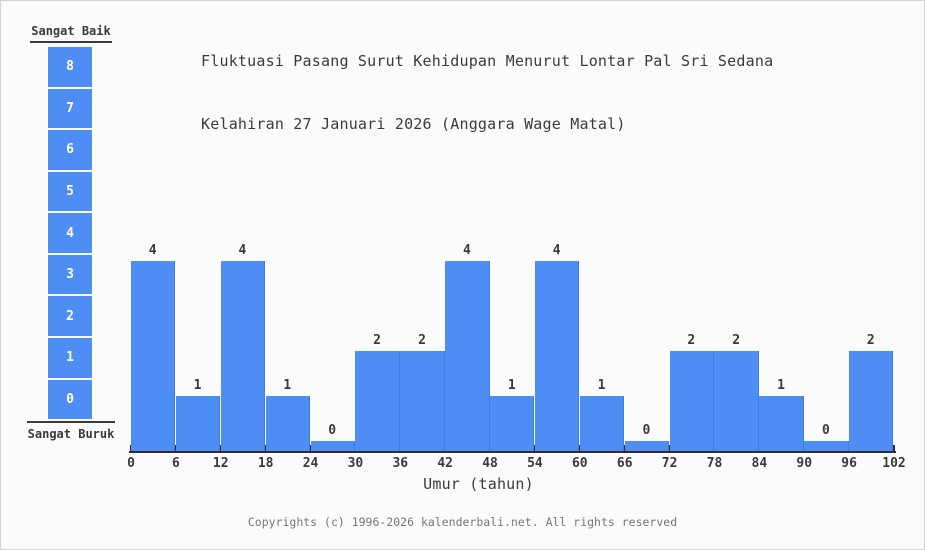  I want to click on scale-level-box: 6, so click(70, 150).